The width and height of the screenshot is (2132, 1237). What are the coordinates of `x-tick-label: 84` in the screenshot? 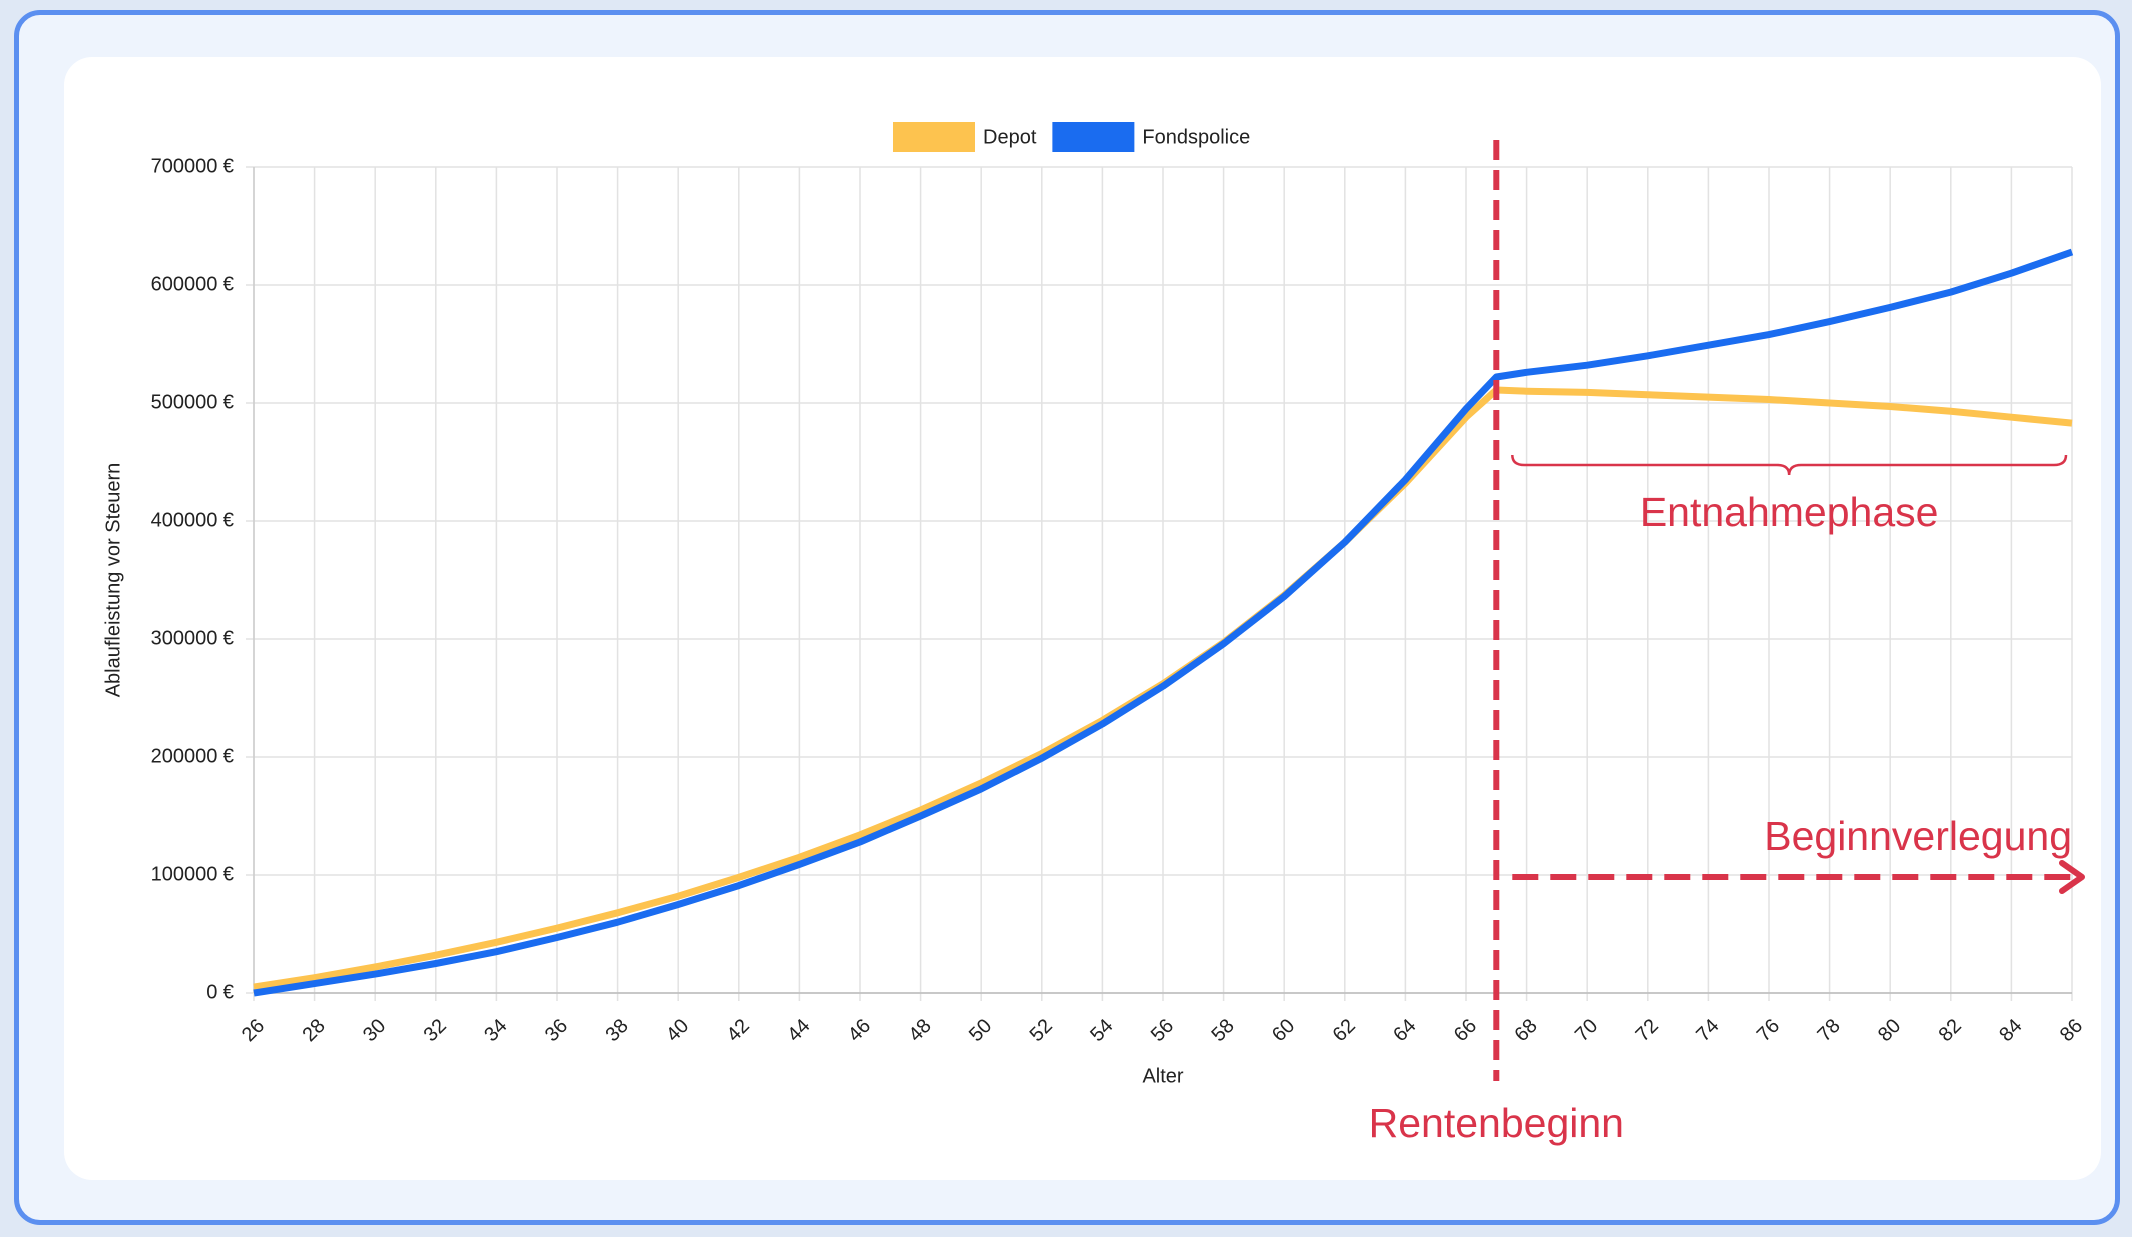 It's located at (2010, 1030).